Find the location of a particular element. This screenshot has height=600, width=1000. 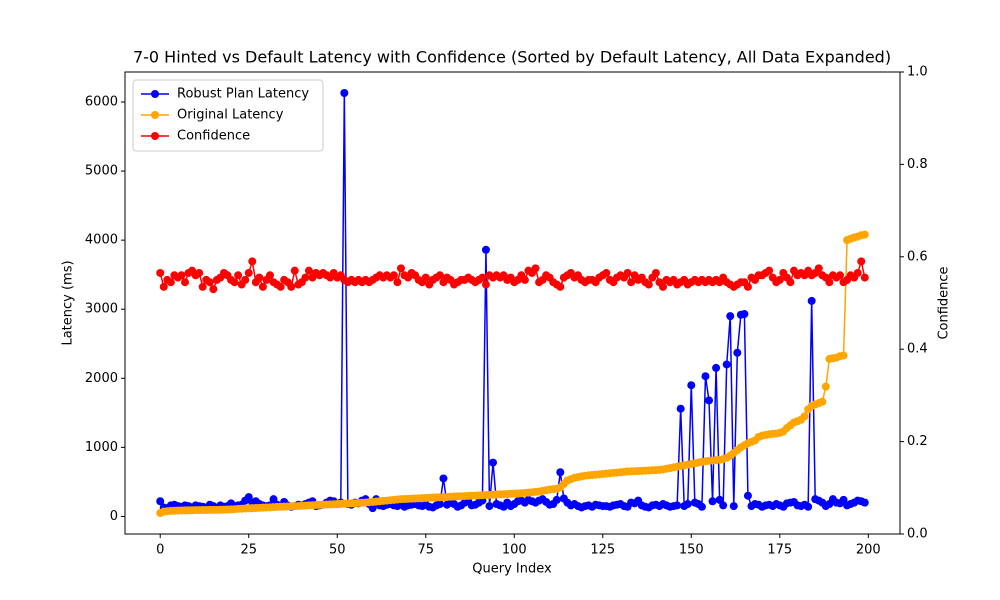

x-tick-label: 125 is located at coordinates (602, 550).